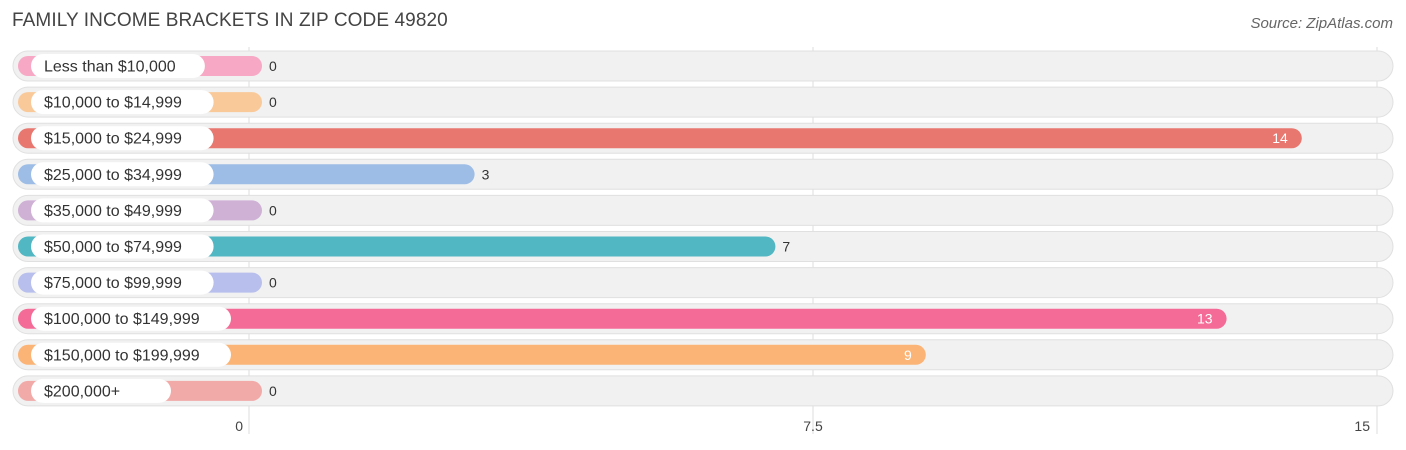 The image size is (1406, 450). What do you see at coordinates (786, 247) in the screenshot?
I see `data-label: 7` at bounding box center [786, 247].